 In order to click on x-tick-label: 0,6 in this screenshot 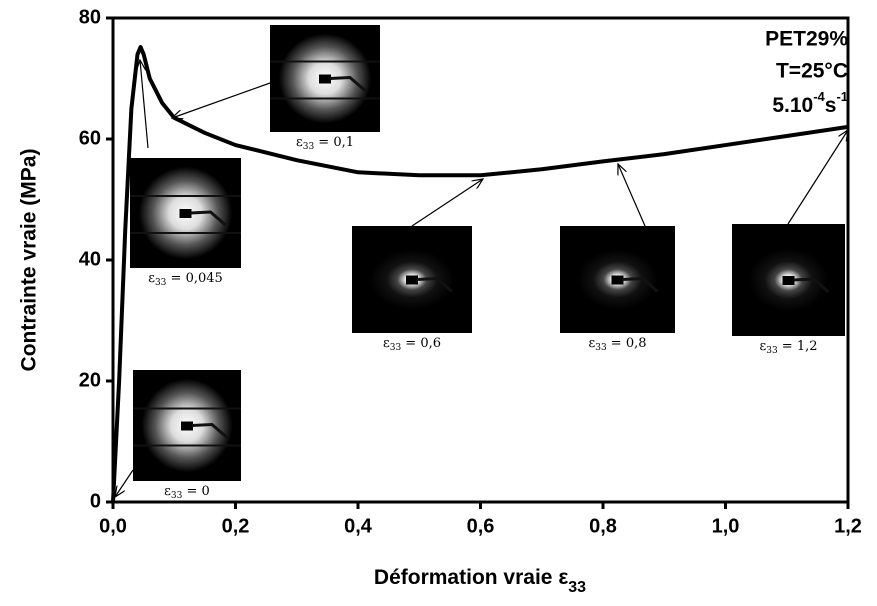, I will do `click(481, 526)`.